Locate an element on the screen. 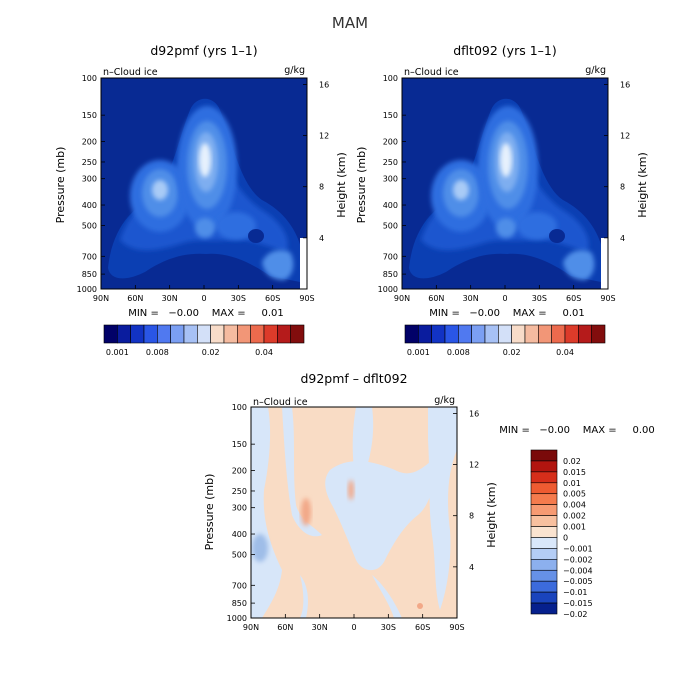  colorbar-label: 0 is located at coordinates (565, 537).